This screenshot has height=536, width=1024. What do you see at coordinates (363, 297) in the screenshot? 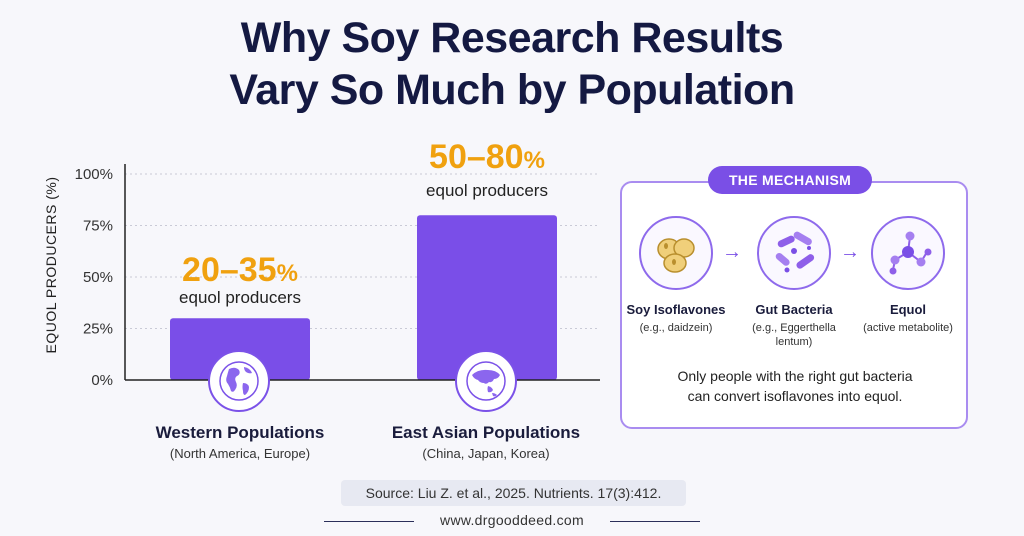
I see `chart-bars` at bounding box center [363, 297].